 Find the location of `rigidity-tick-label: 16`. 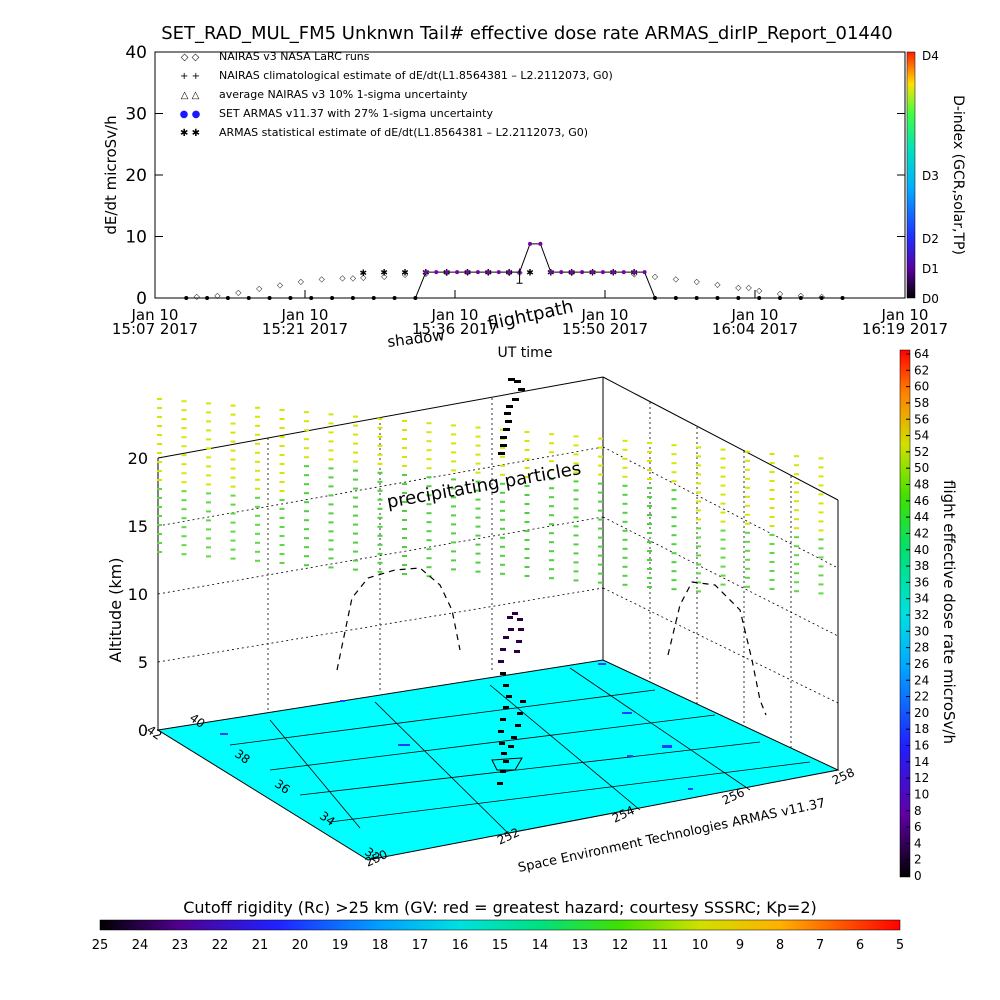

rigidity-tick-label: 16 is located at coordinates (460, 945).